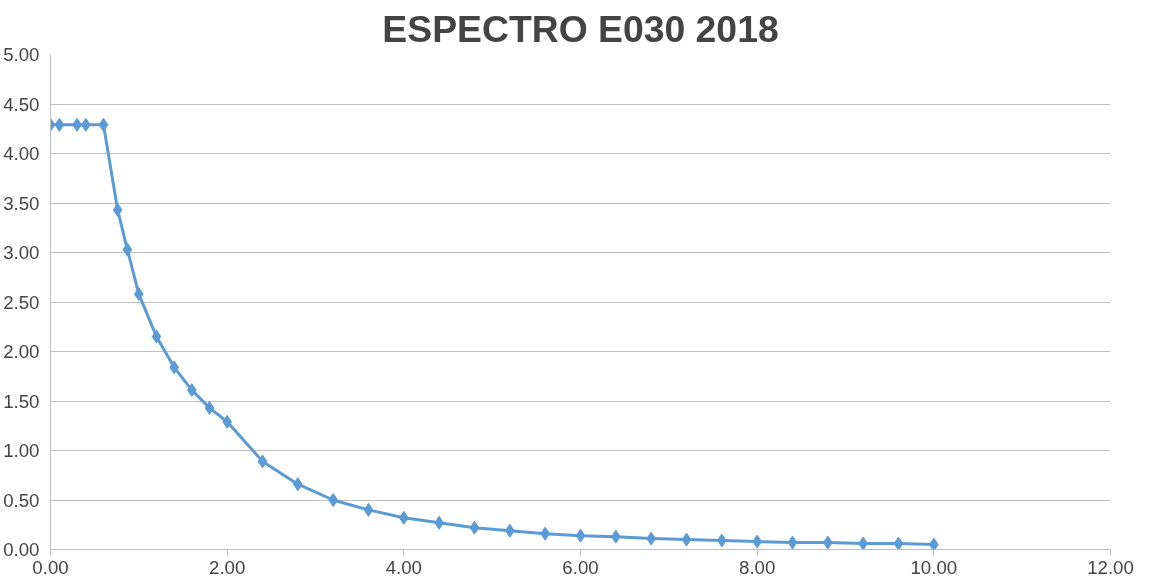 The image size is (1165, 581). Describe the element at coordinates (580, 28) in the screenshot. I see `chart-title: ESPECTRO E030 2018` at that location.